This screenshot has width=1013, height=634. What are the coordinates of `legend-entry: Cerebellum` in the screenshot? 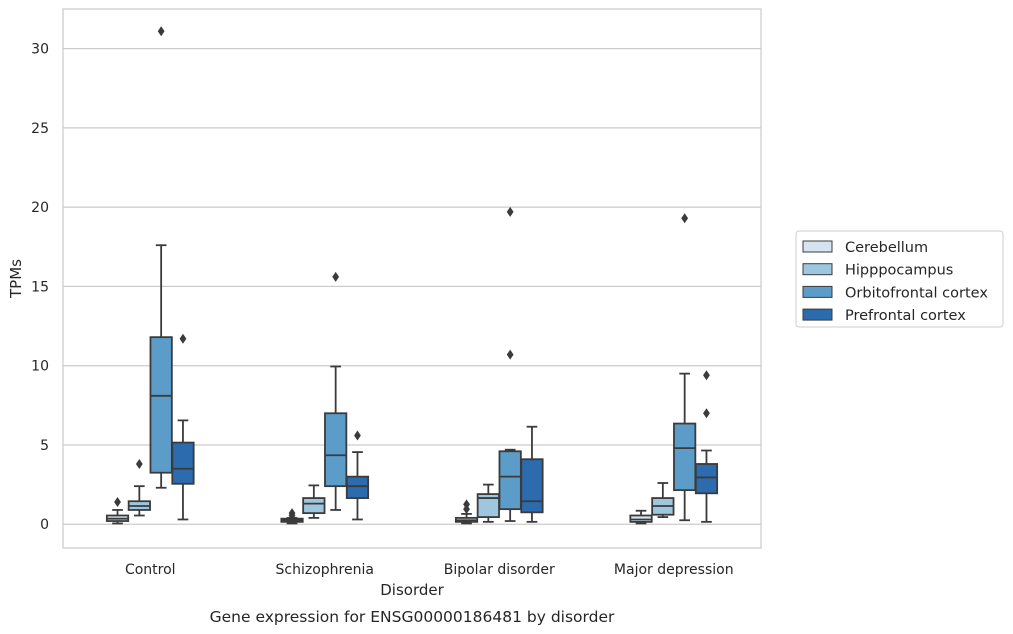 It's located at (886, 248).